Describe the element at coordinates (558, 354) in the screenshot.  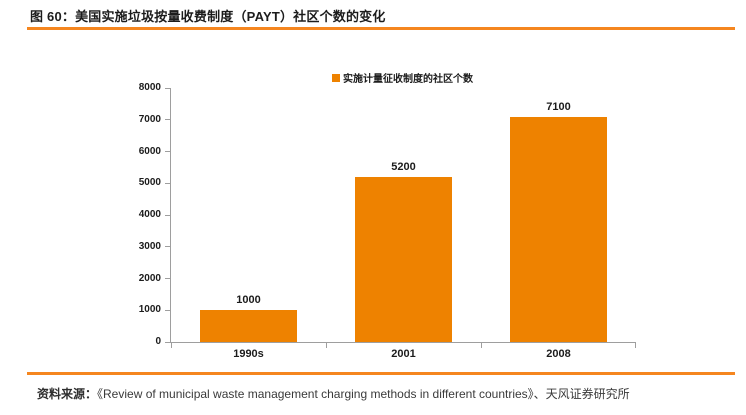
I see `x-axis-category-label: 2008` at that location.